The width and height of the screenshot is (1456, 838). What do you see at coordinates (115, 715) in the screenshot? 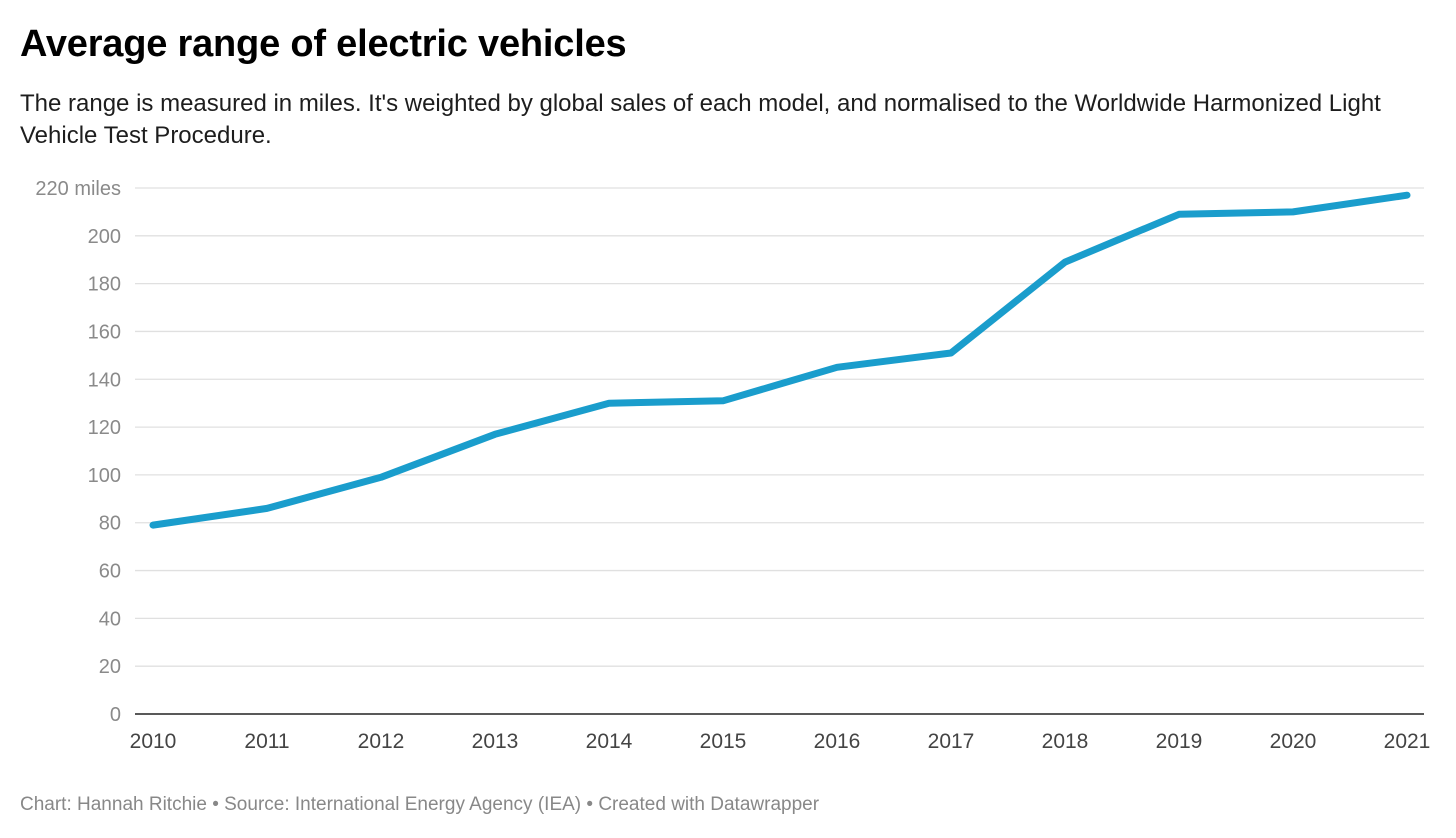
I see `y-tick-label: 0` at bounding box center [115, 715].